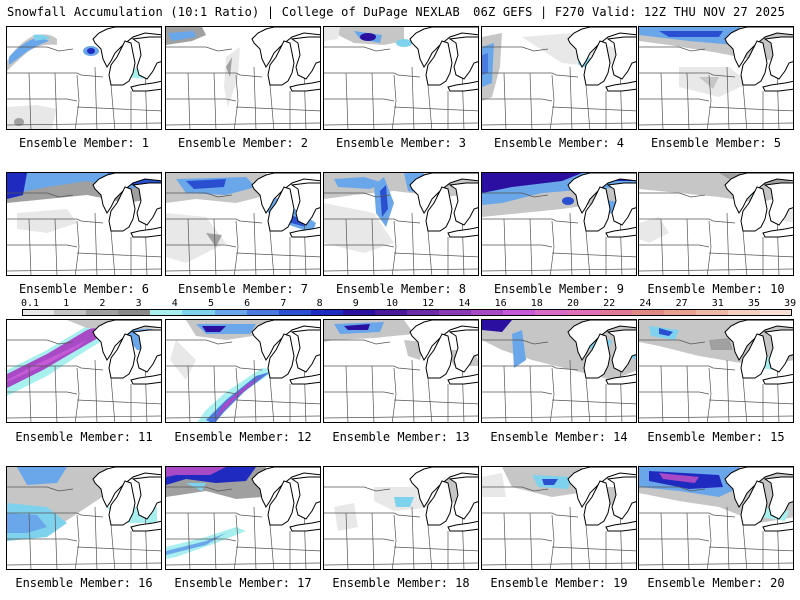  Describe the element at coordinates (645, 303) in the screenshot. I see `legend-tick-label: 24` at that location.